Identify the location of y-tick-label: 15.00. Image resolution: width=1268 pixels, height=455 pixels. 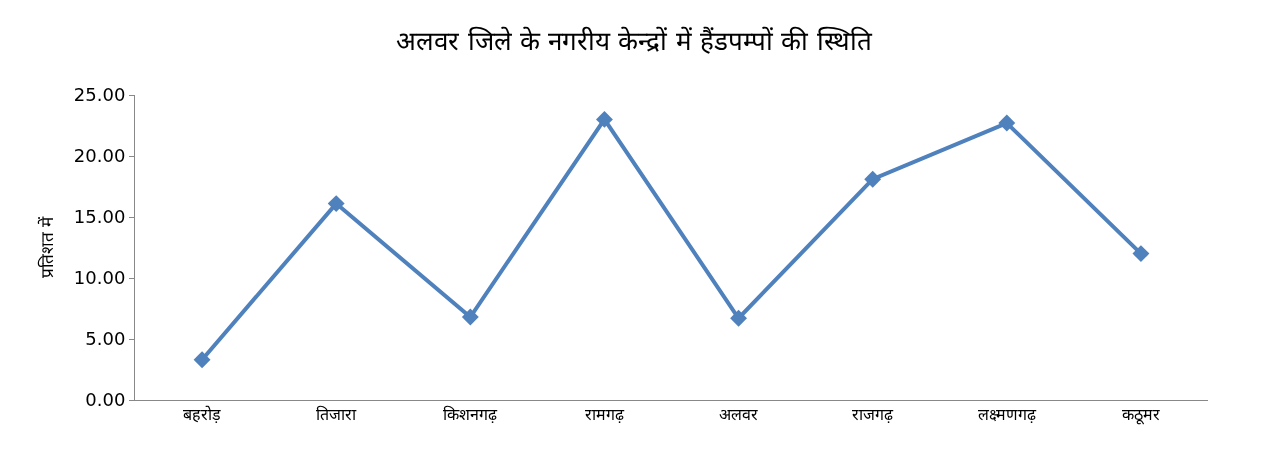
(99, 217).